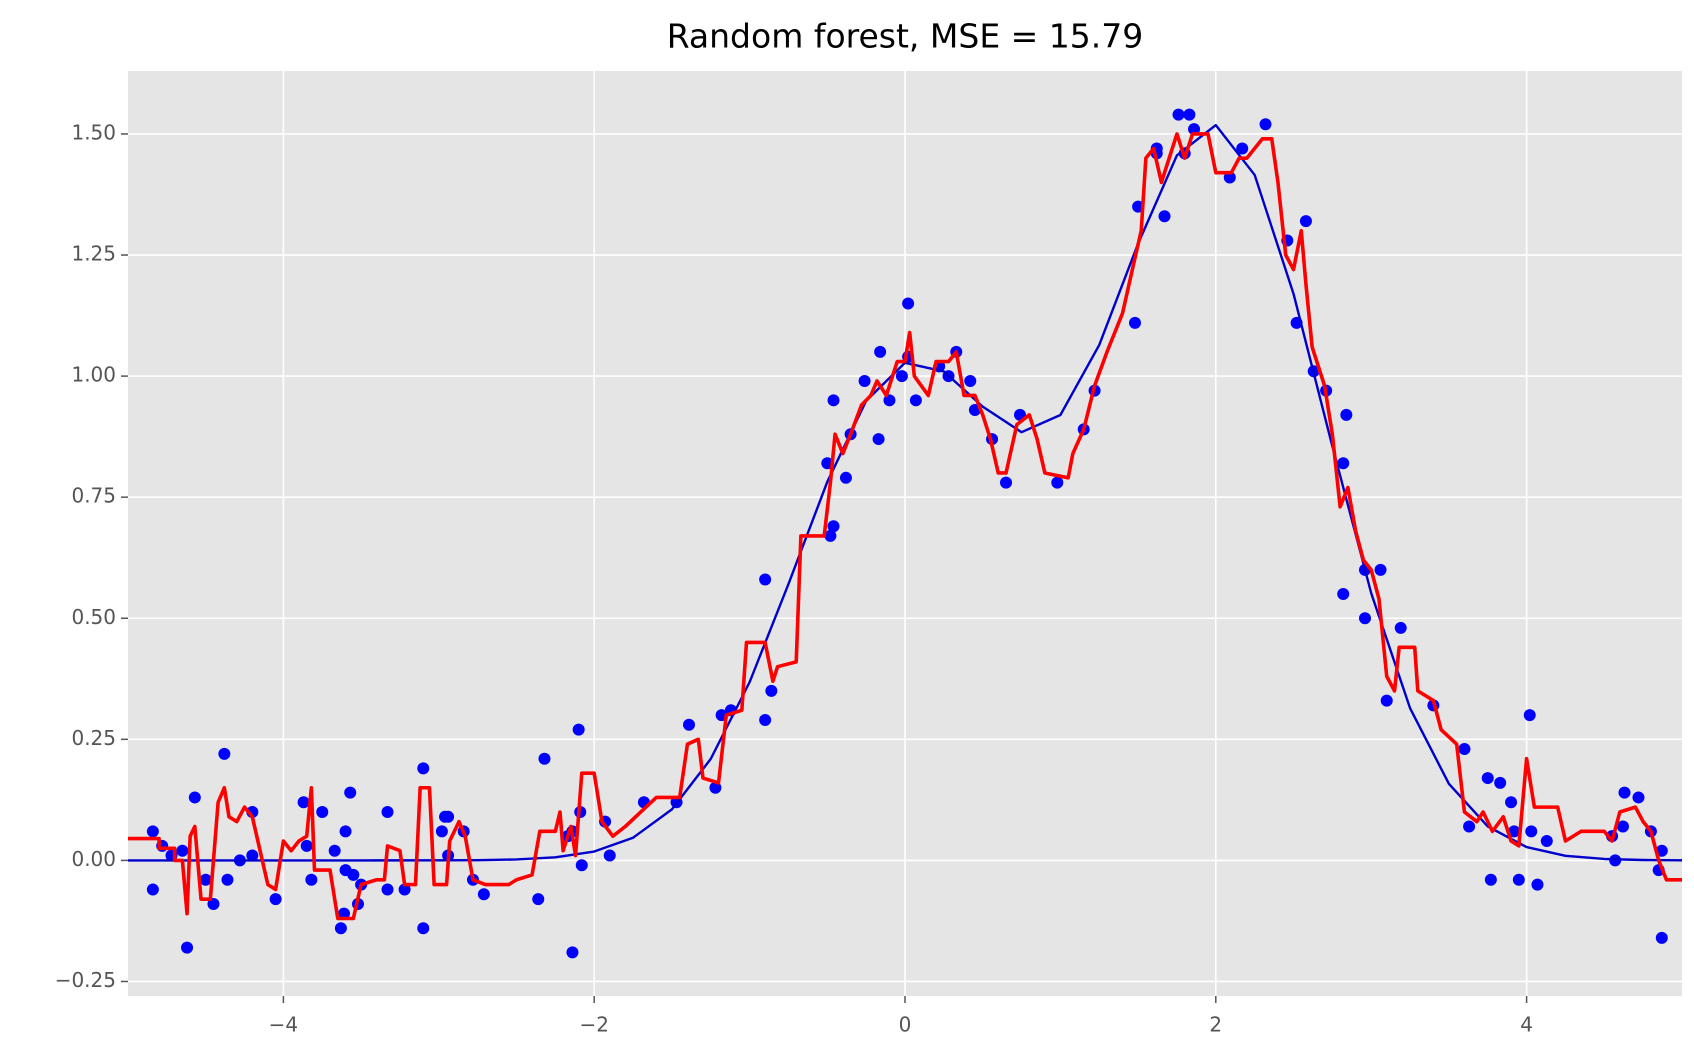 This screenshot has width=1694, height=1059. I want to click on x-tick-label: −4, so click(283, 1025).